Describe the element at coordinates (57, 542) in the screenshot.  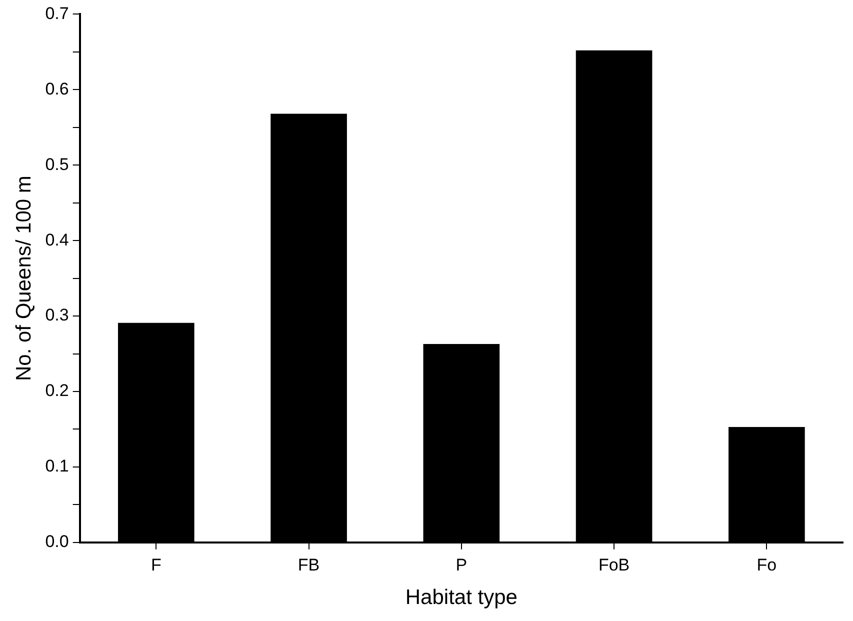
I see `y-tick-label: 0.0` at that location.